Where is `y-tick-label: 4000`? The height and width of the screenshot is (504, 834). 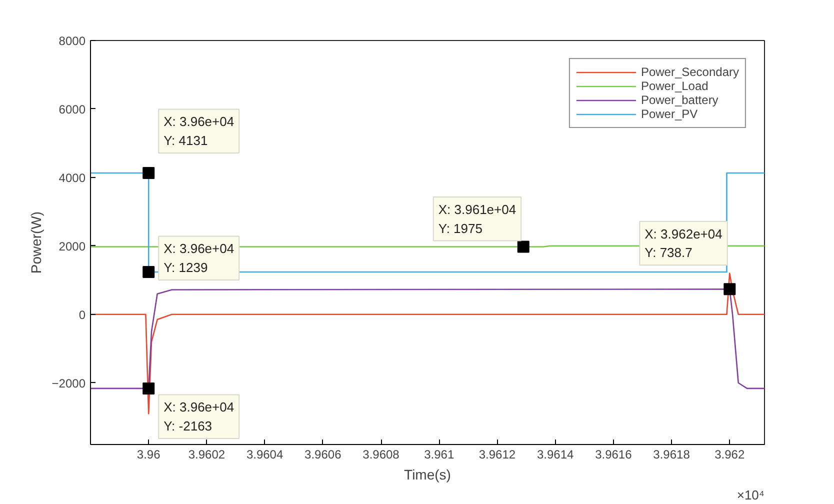 y-tick-label: 4000 is located at coordinates (72, 177).